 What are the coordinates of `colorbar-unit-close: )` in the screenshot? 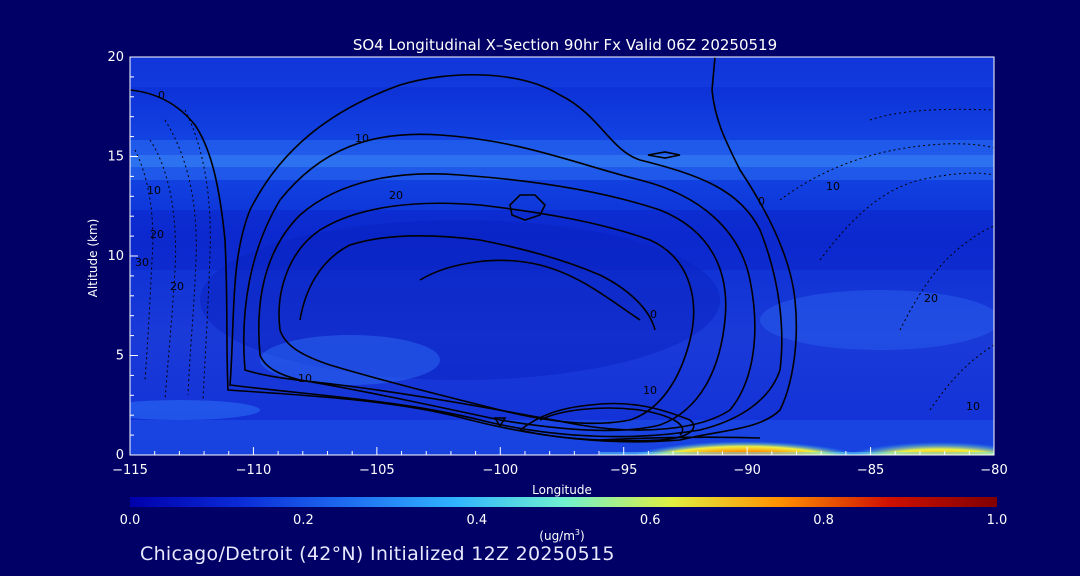 It's located at (582, 536).